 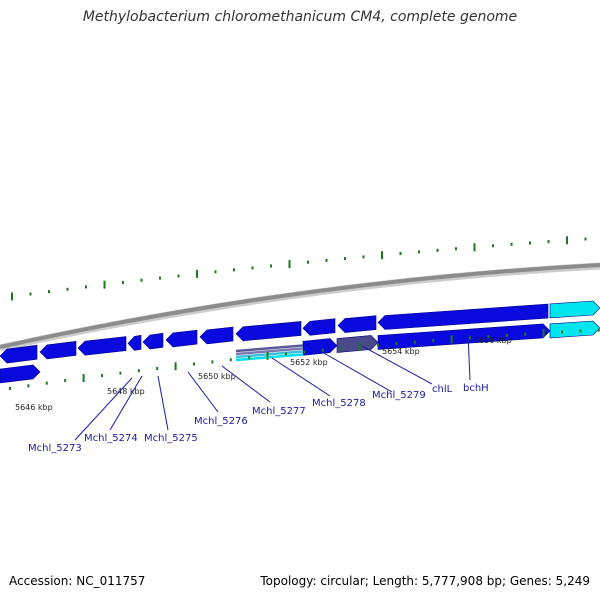 What do you see at coordinates (77, 581) in the screenshot?
I see `accession-text: Accession: NC_011757` at bounding box center [77, 581].